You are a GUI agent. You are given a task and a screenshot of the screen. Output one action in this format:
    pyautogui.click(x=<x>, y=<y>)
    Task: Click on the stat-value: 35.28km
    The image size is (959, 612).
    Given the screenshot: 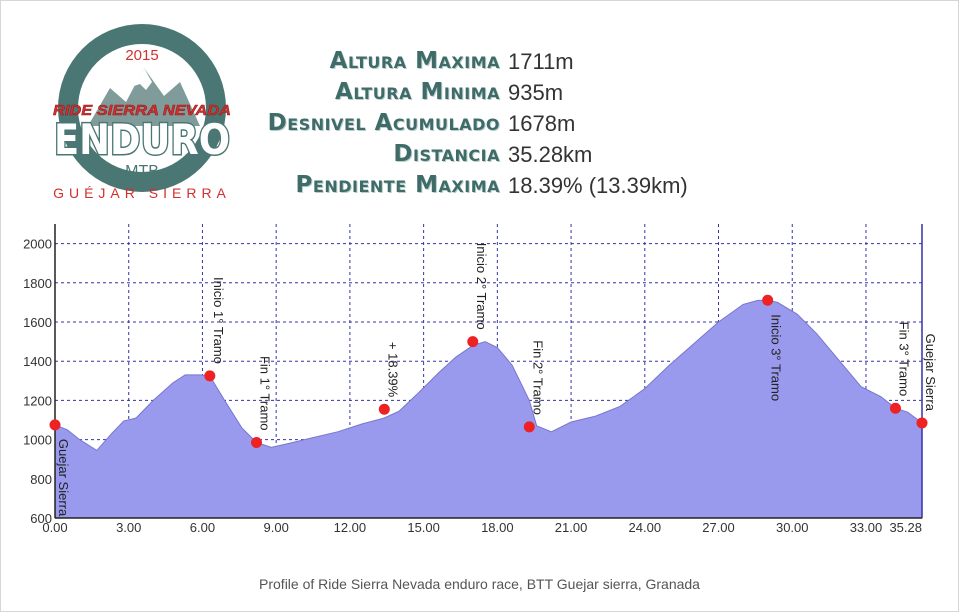 What is the action you would take?
    pyautogui.click(x=550, y=154)
    